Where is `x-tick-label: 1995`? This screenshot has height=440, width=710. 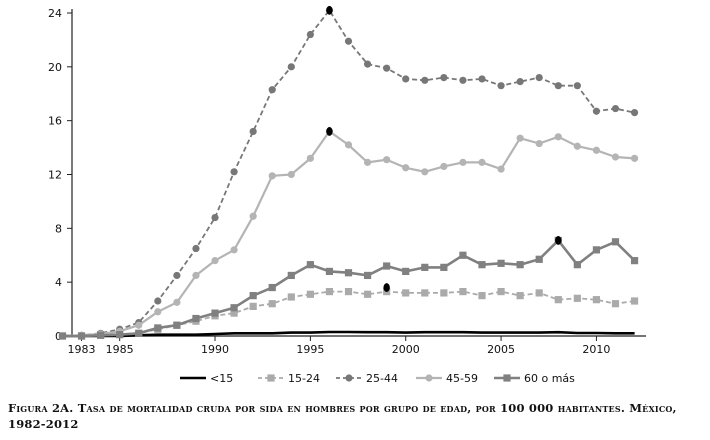
x-tick-label: 1995 is located at coordinates (310, 349).